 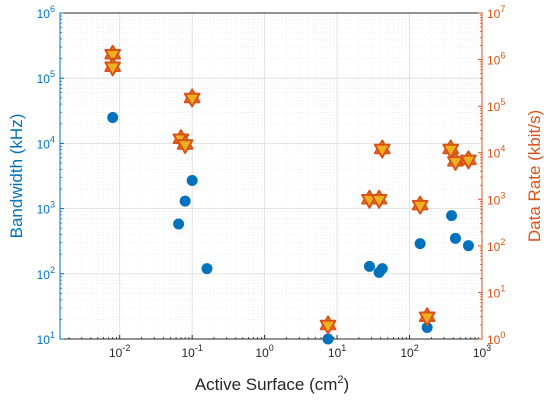 I want to click on y-right-tick-label: 10⁰, so click(x=496, y=338).